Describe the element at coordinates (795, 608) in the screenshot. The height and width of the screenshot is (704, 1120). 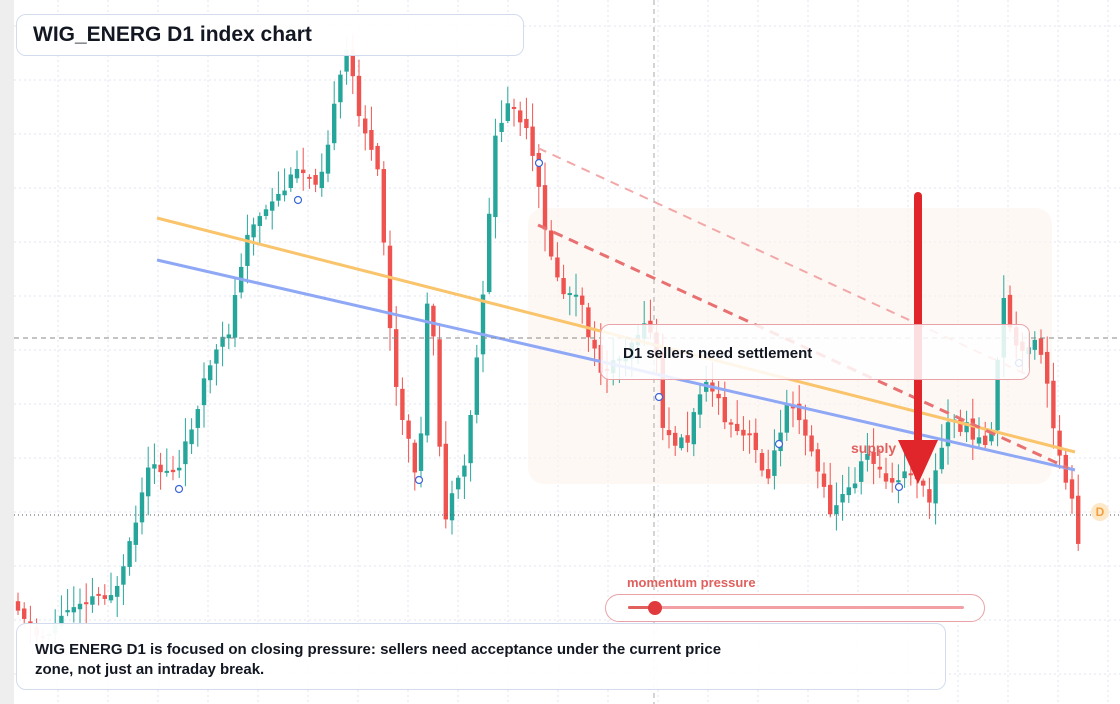
I see `momentum-slider` at that location.